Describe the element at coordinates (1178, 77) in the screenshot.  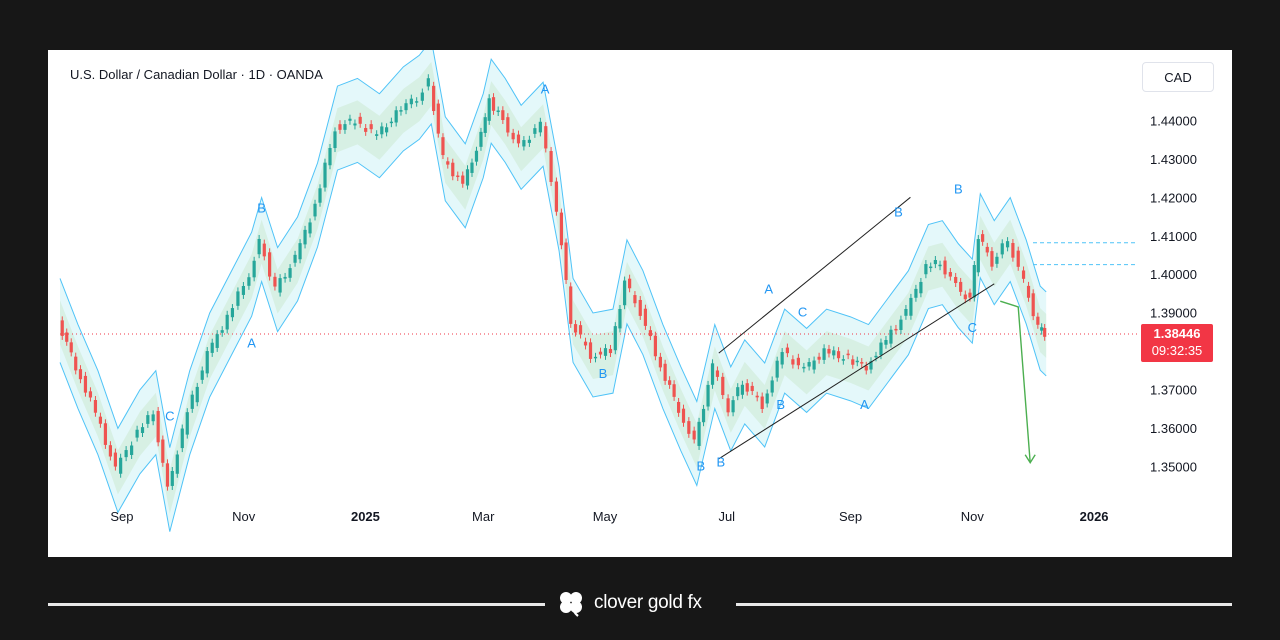
I see `currency-button: CAD` at that location.